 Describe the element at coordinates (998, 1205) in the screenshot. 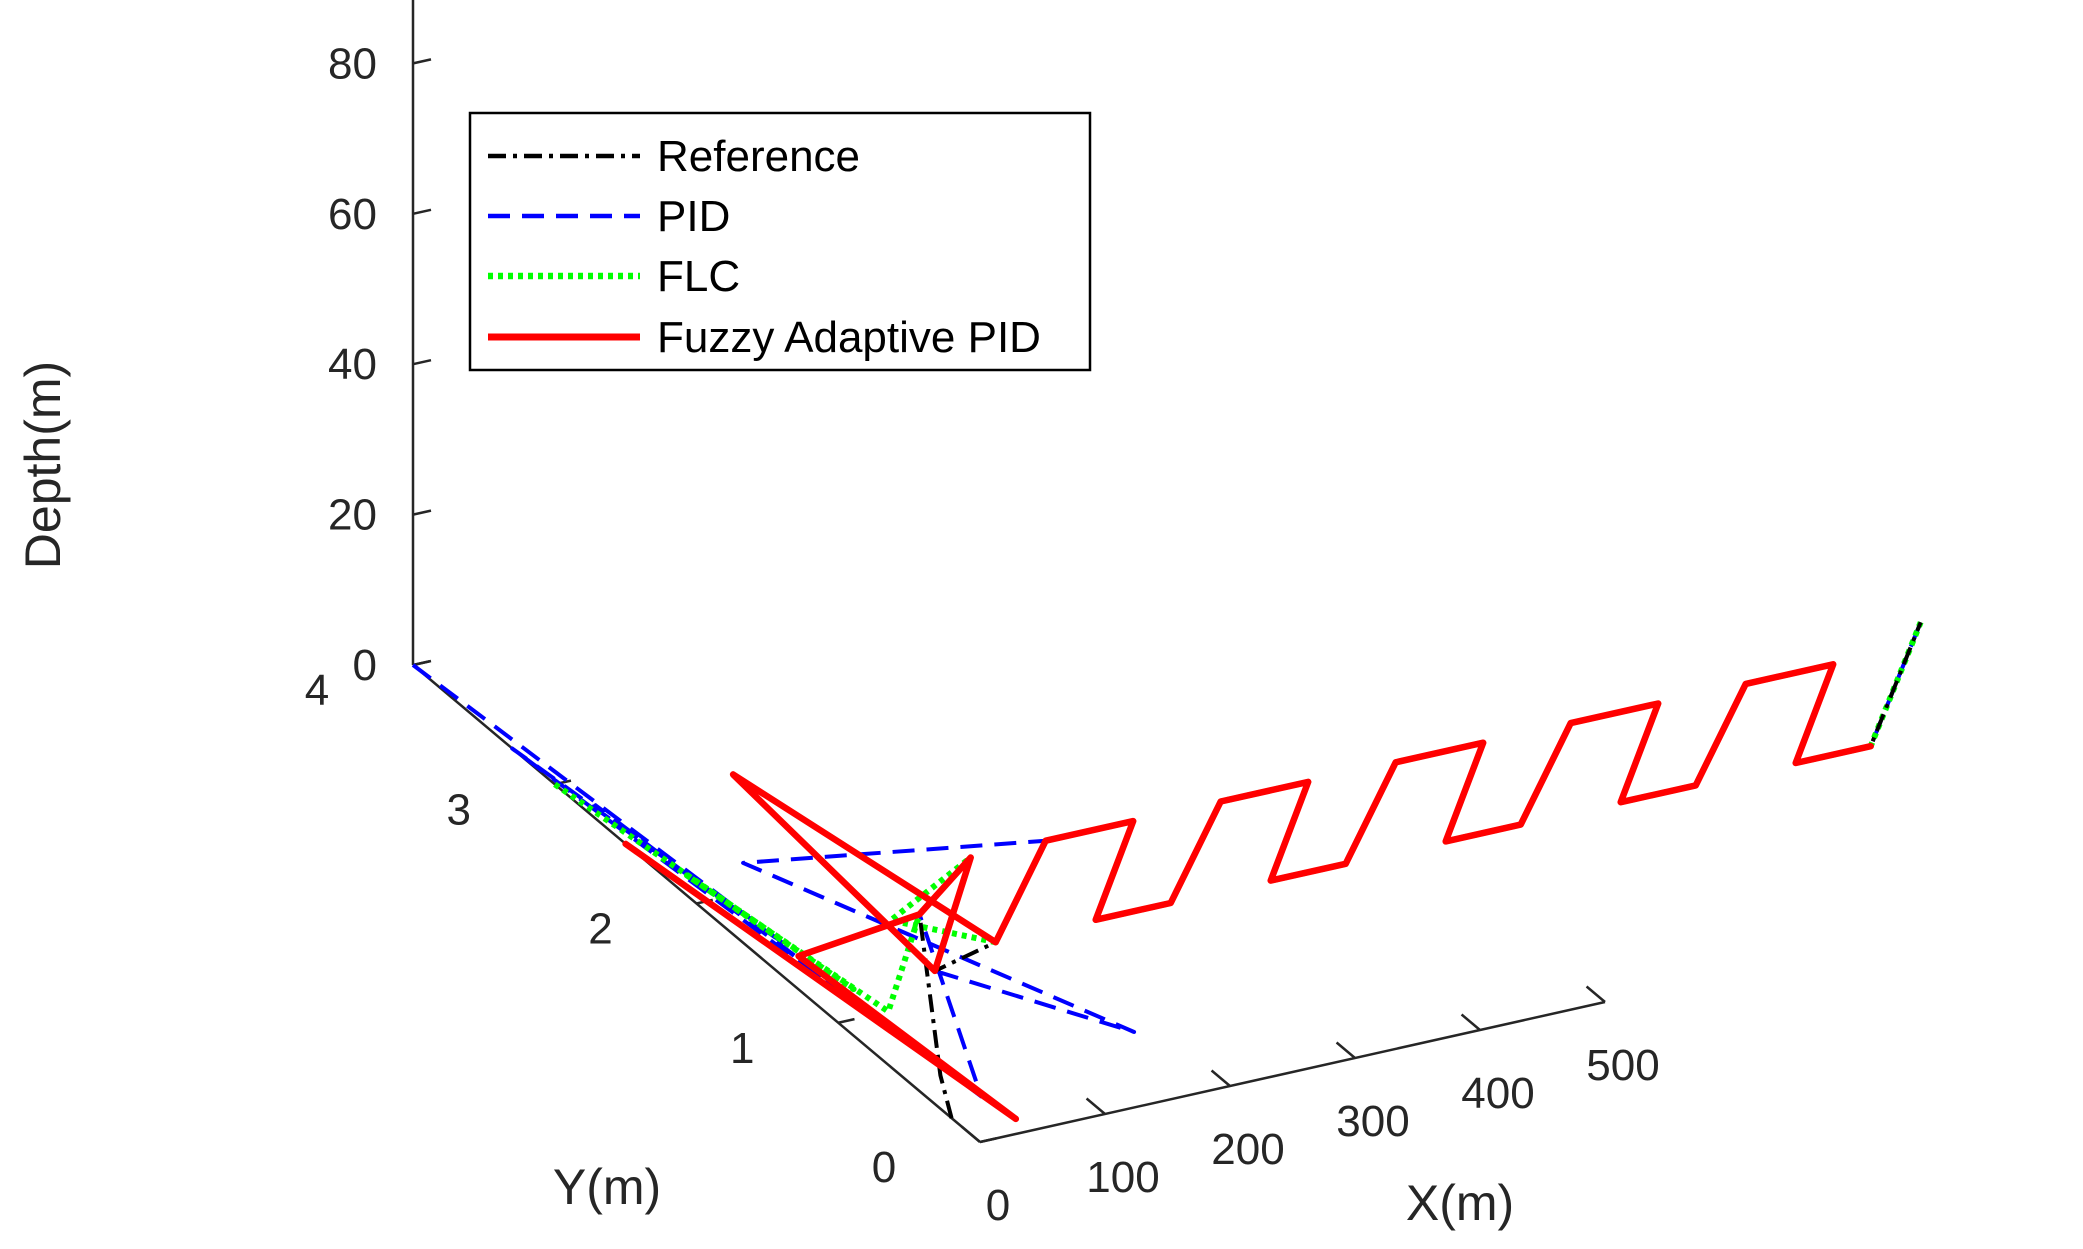

I see `x-tick-label: 0` at that location.